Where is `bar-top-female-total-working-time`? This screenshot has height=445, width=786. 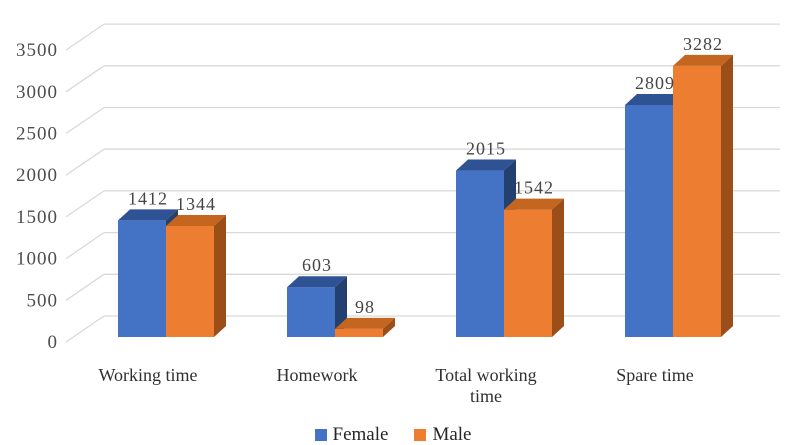 bar-top-female-total-working-time is located at coordinates (486, 165).